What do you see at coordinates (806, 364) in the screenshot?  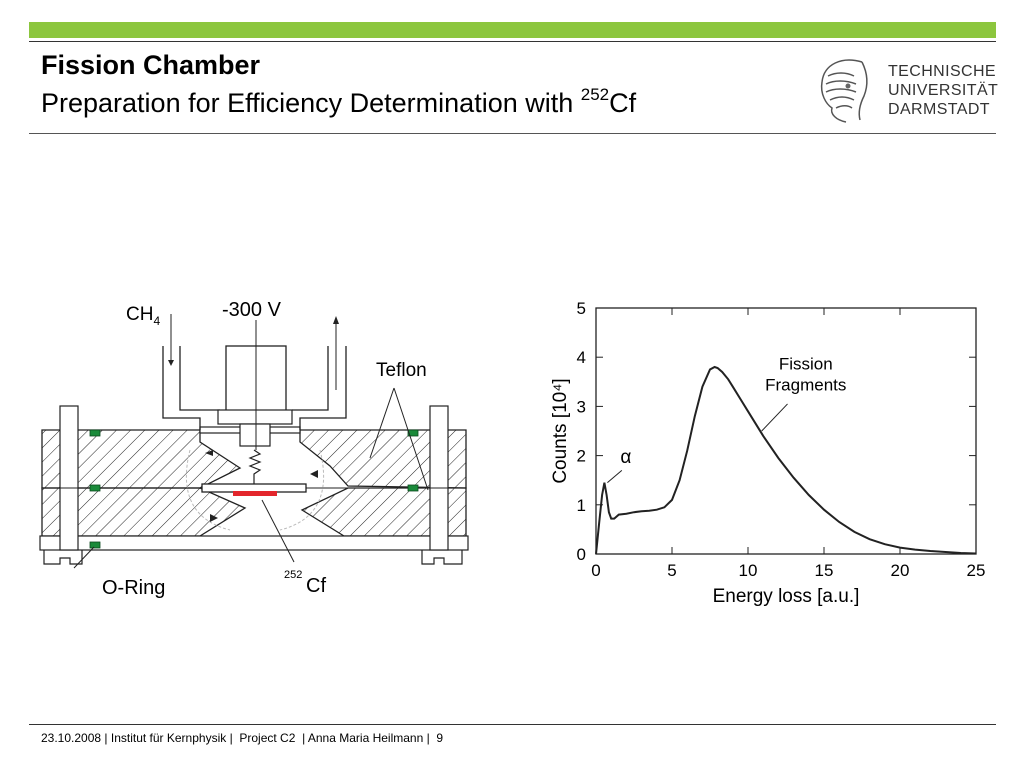 I see `annotation-fission: Fission` at bounding box center [806, 364].